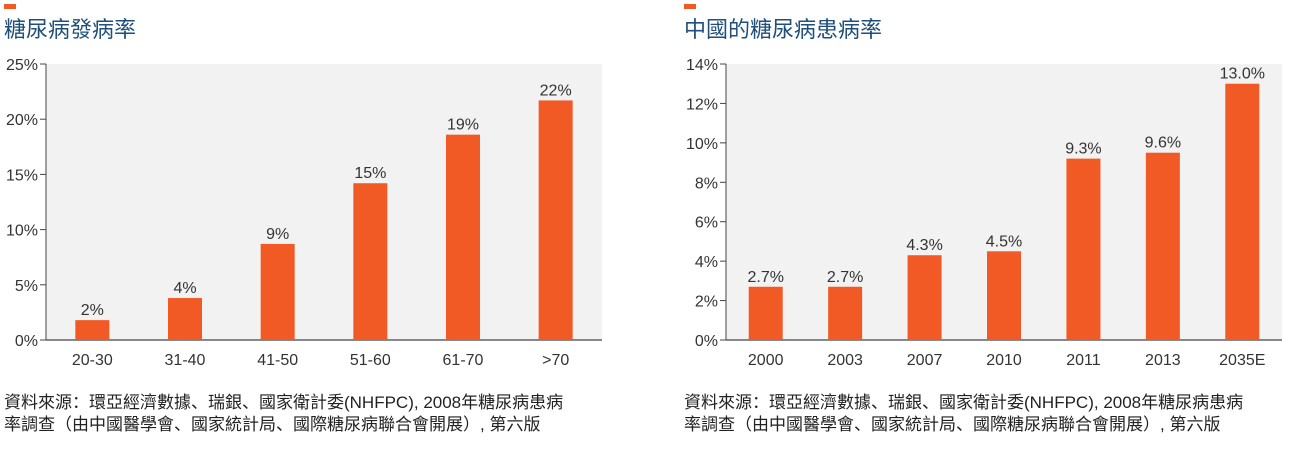  What do you see at coordinates (22, 175) in the screenshot?
I see `y-tick-label: 15%` at bounding box center [22, 175].